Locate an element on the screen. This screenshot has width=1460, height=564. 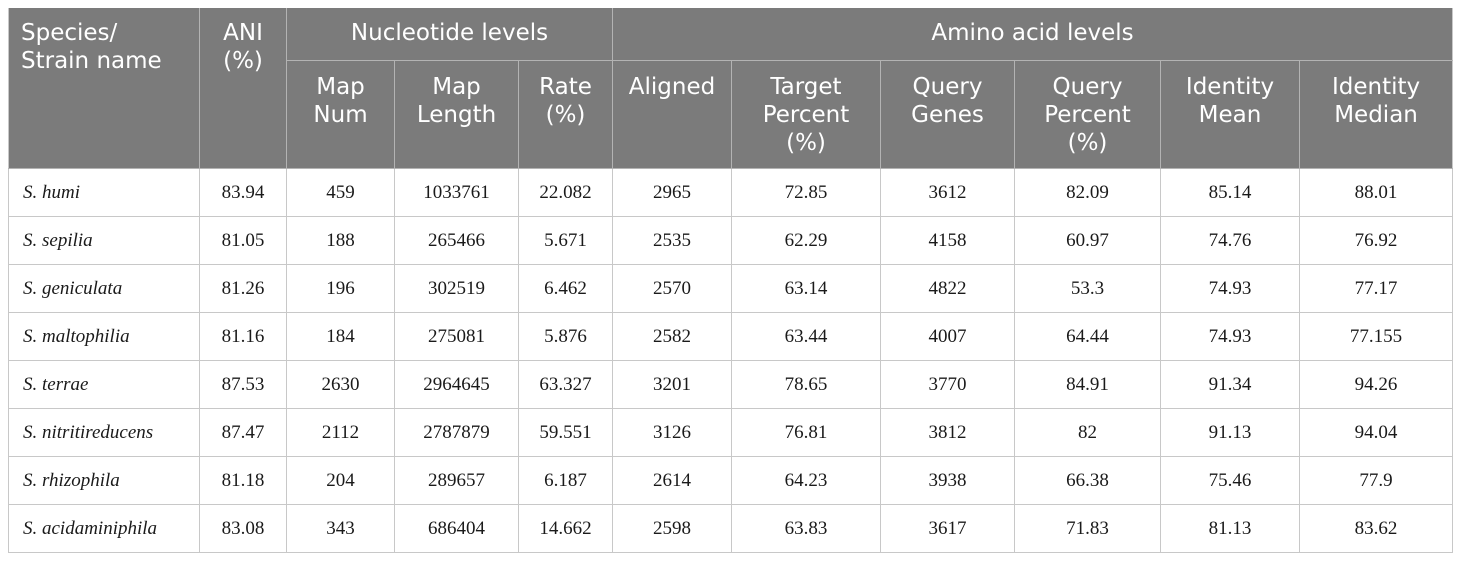
cell-query-percent: 82 is located at coordinates (1087, 432).